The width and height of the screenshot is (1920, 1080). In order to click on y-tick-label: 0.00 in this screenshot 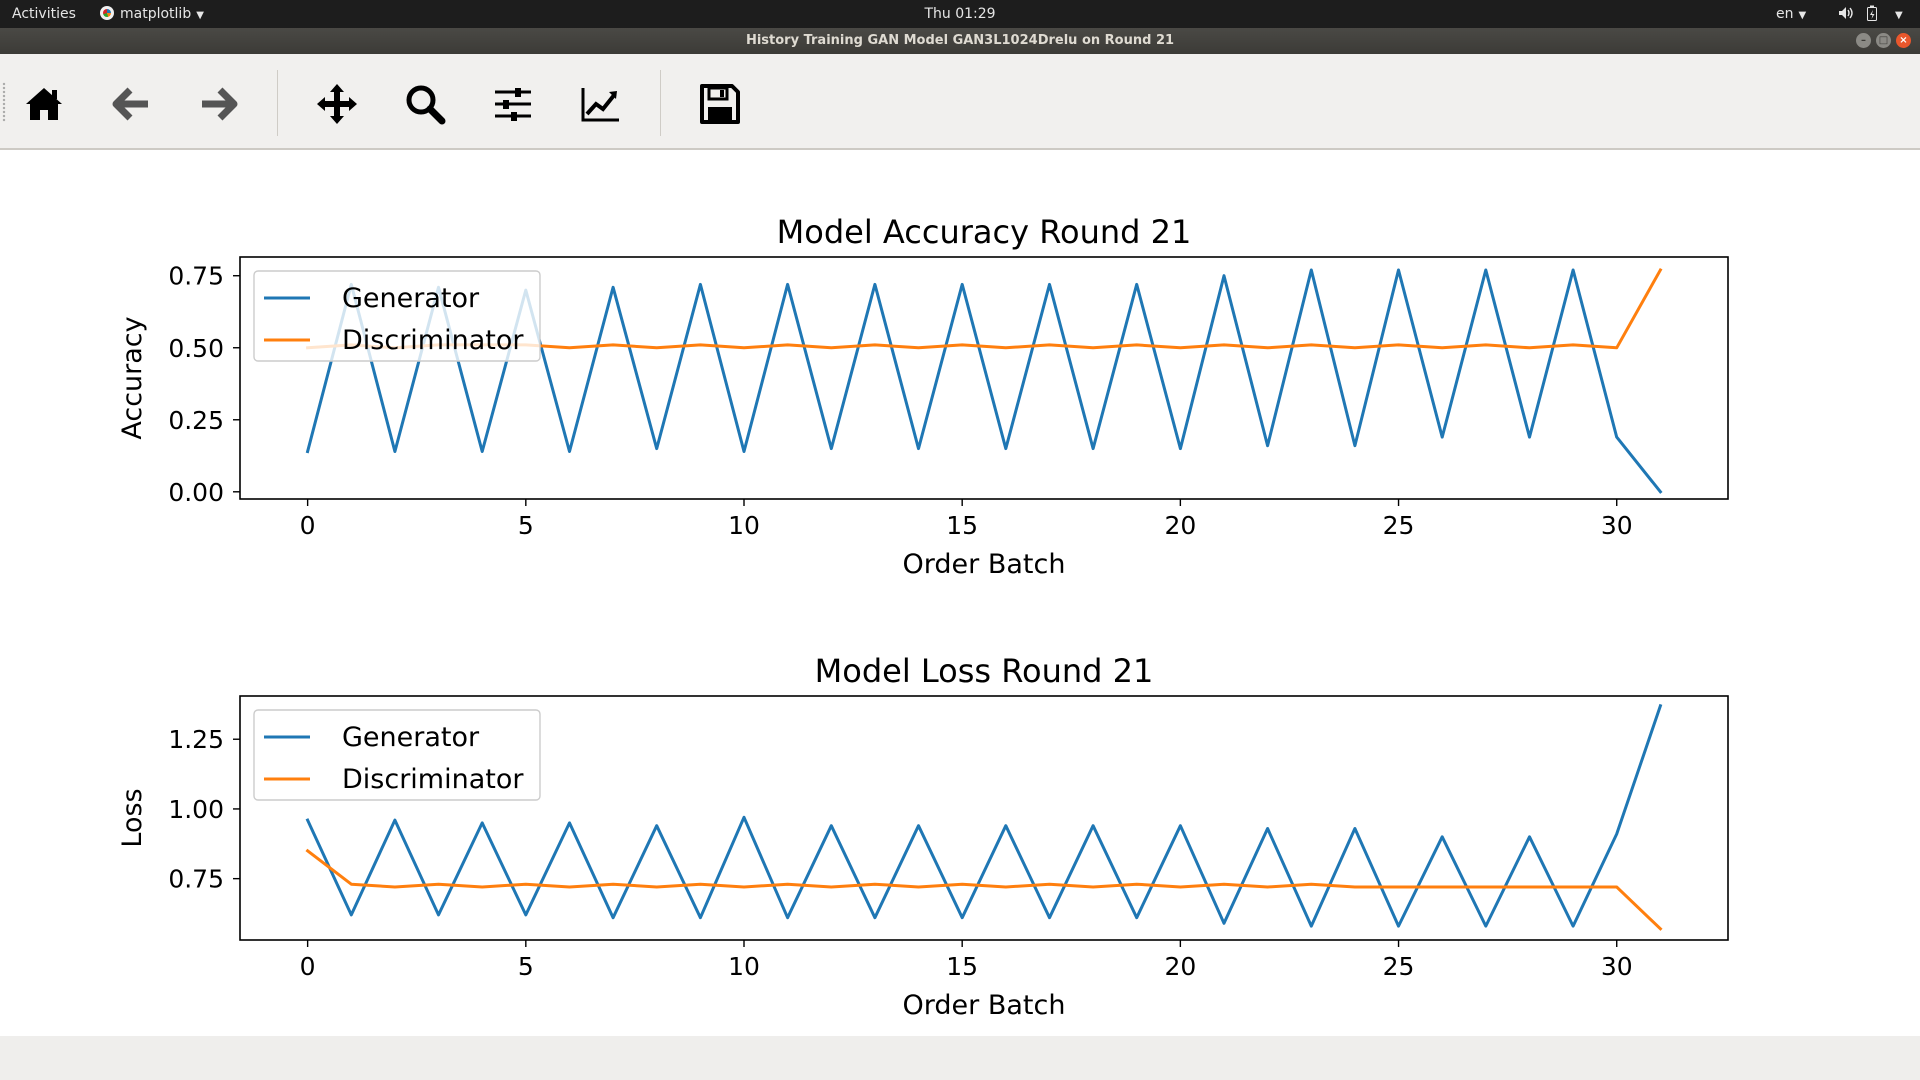, I will do `click(196, 492)`.